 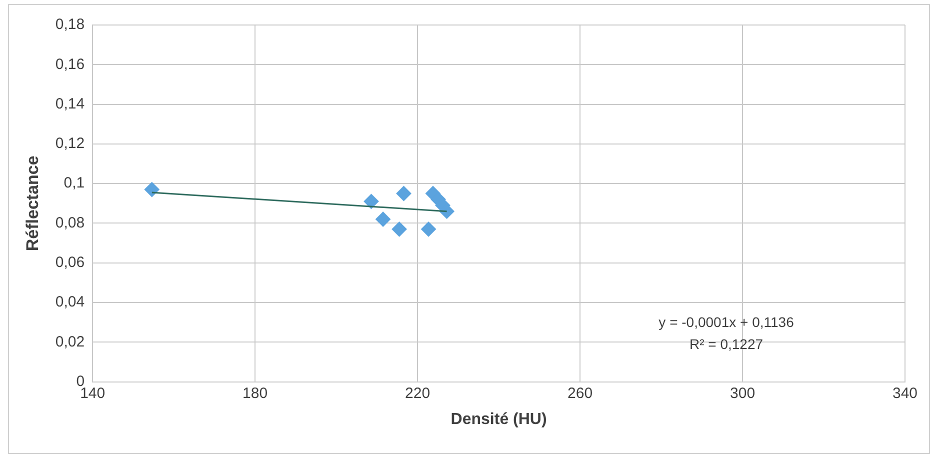 What do you see at coordinates (70, 263) in the screenshot?
I see `y-tick-label: 0,06` at bounding box center [70, 263].